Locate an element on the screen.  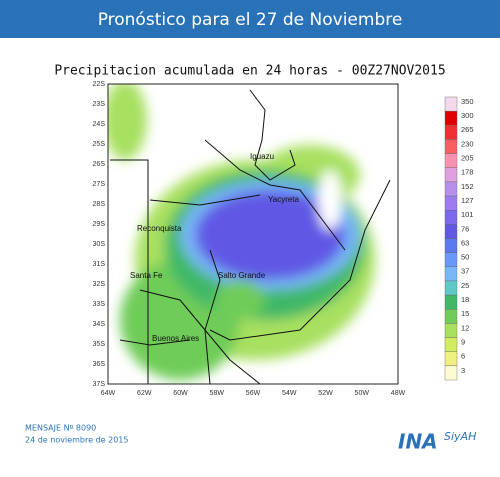
lat-label: 29S is located at coordinates (99, 224).